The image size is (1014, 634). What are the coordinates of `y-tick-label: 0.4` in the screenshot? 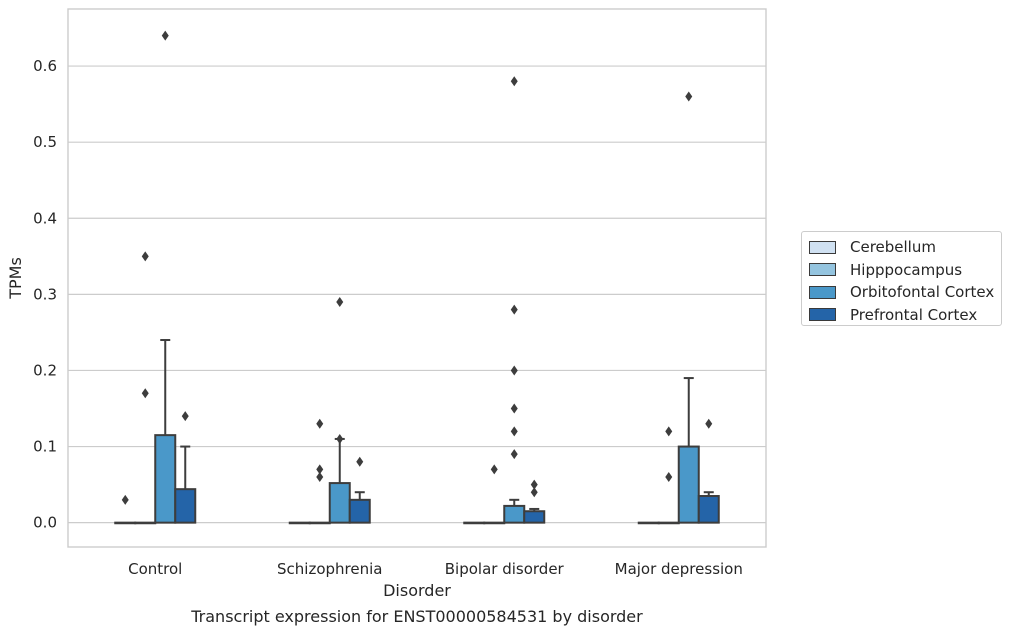 It's located at (45, 218).